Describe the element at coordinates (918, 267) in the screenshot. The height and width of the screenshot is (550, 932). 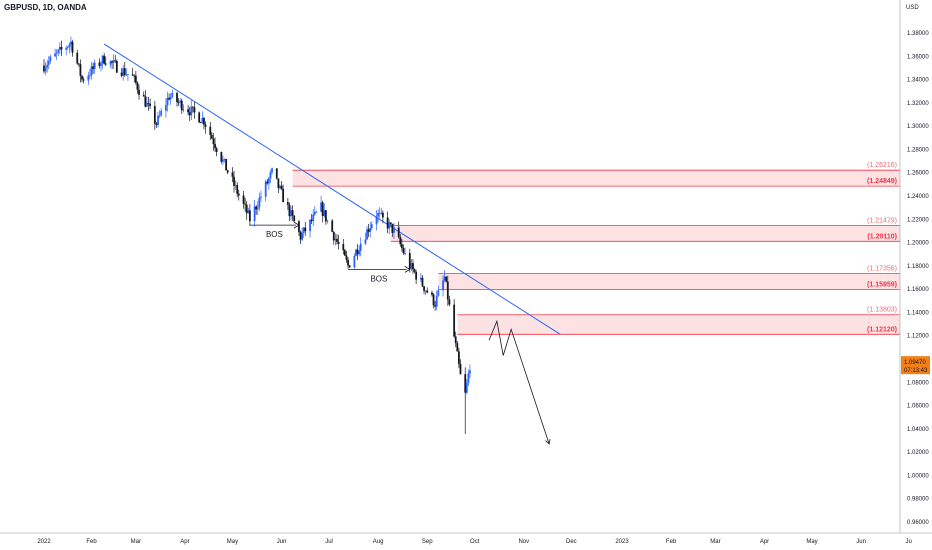
I see `y-tick-label: 1.18000` at that location.